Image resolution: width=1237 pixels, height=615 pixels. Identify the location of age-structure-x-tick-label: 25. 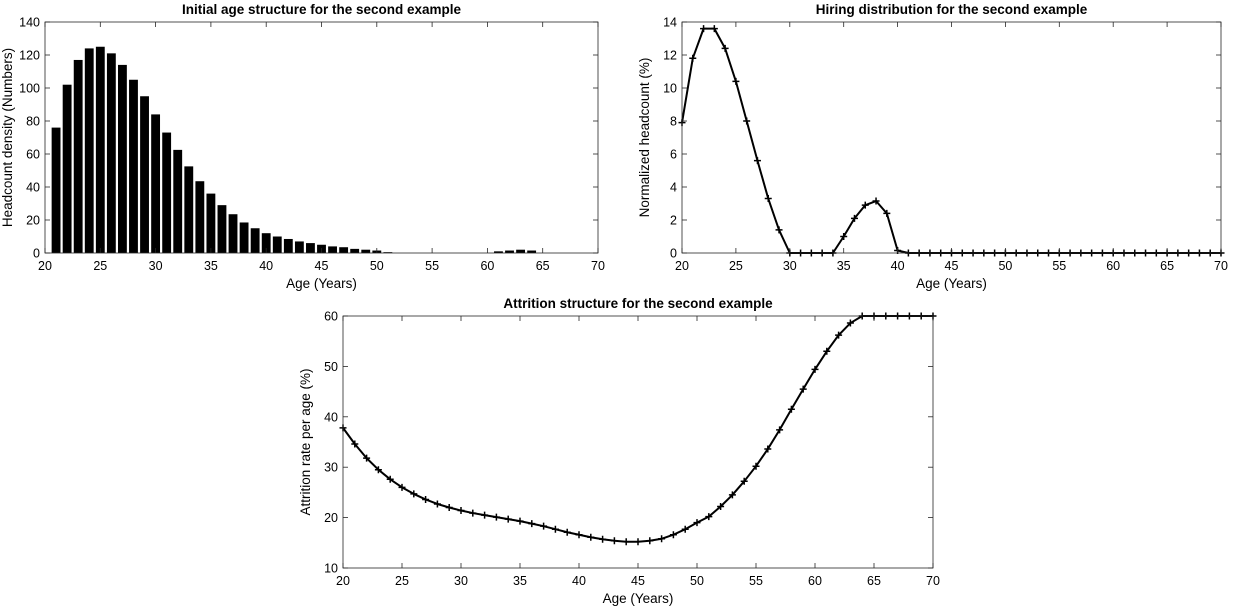
(100, 266).